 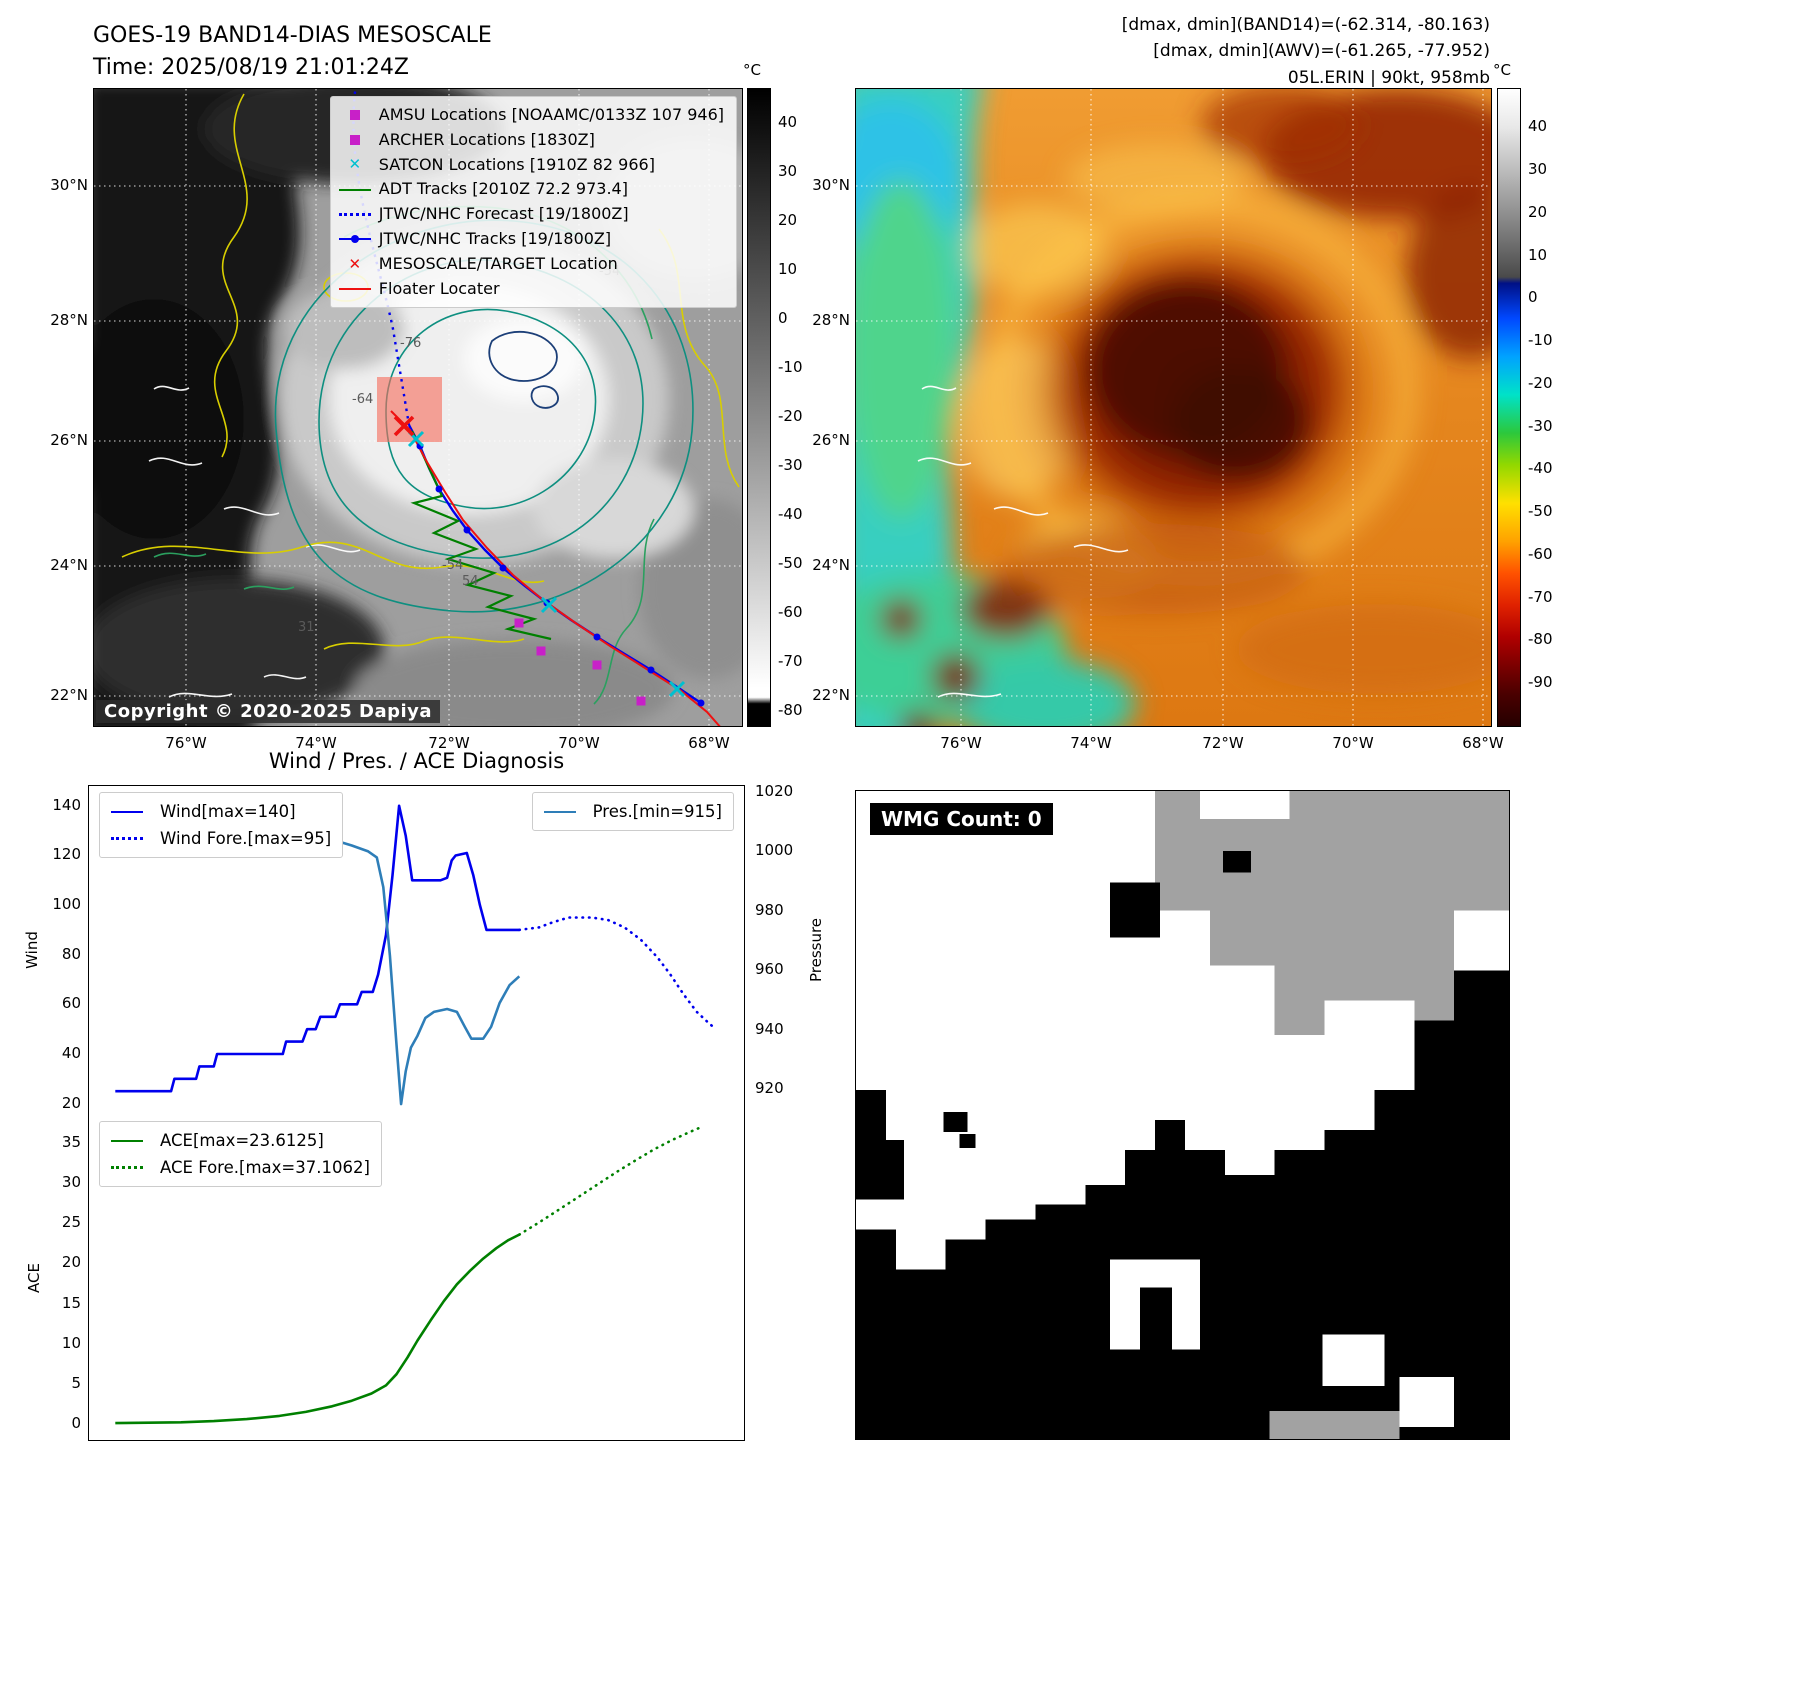 I want to click on legend-item: Wind Fore.[max=95], so click(x=221, y=838).